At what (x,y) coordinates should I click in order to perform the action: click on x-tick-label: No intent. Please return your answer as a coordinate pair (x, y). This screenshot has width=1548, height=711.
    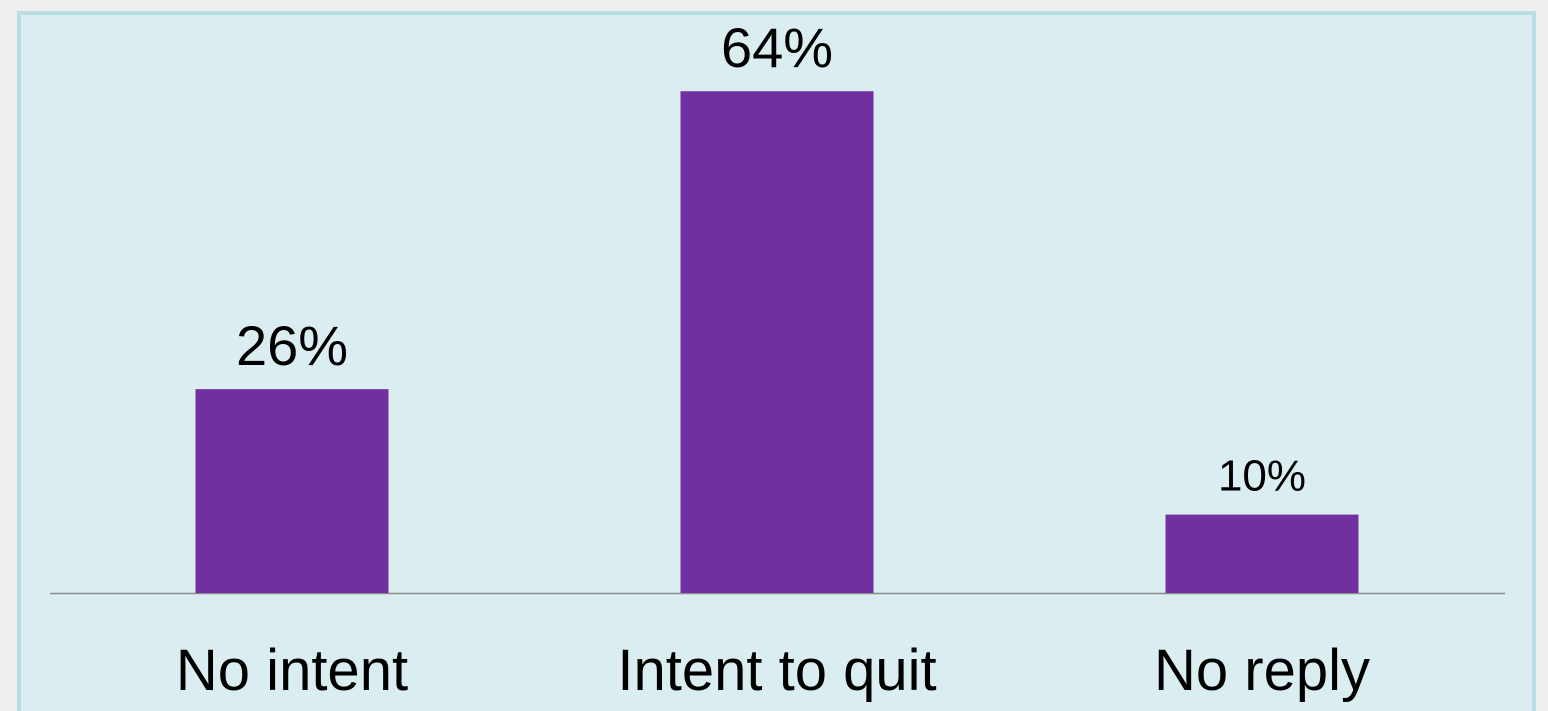
    Looking at the image, I should click on (292, 670).